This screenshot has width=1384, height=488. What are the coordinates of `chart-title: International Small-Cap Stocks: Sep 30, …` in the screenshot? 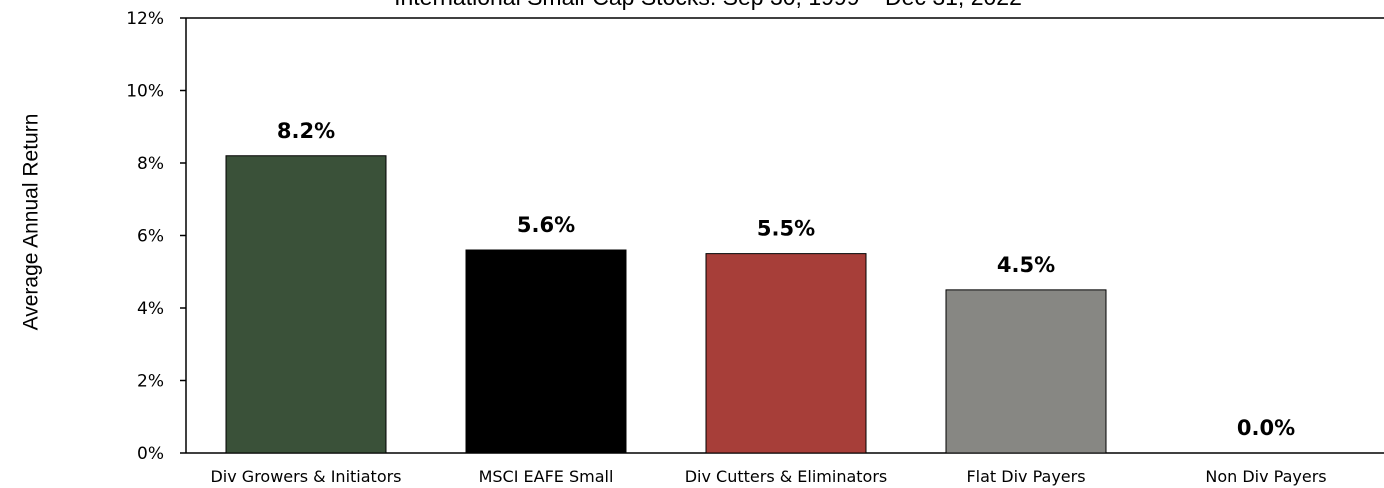 It's located at (708, 5).